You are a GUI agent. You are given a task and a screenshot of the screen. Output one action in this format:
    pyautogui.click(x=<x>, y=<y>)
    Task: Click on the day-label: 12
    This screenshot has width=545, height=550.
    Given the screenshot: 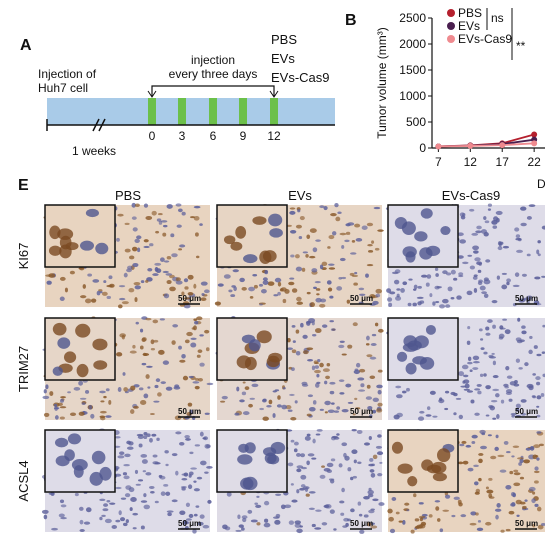 What is the action you would take?
    pyautogui.click(x=274, y=136)
    